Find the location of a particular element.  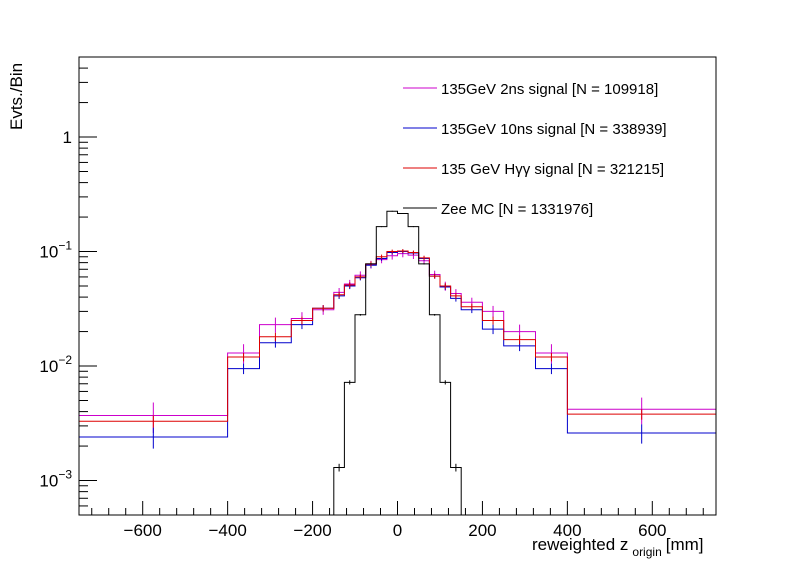

legend-label: 135 GeV Hγγ signal [N = 321215] is located at coordinates (552, 169).